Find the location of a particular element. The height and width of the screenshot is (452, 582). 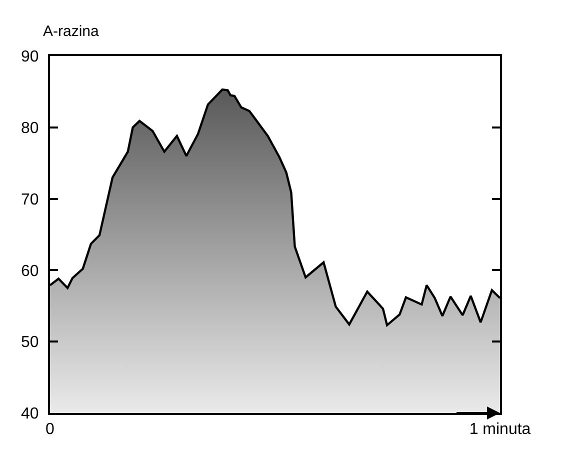

y-tick-label: 90 is located at coordinates (30, 57).